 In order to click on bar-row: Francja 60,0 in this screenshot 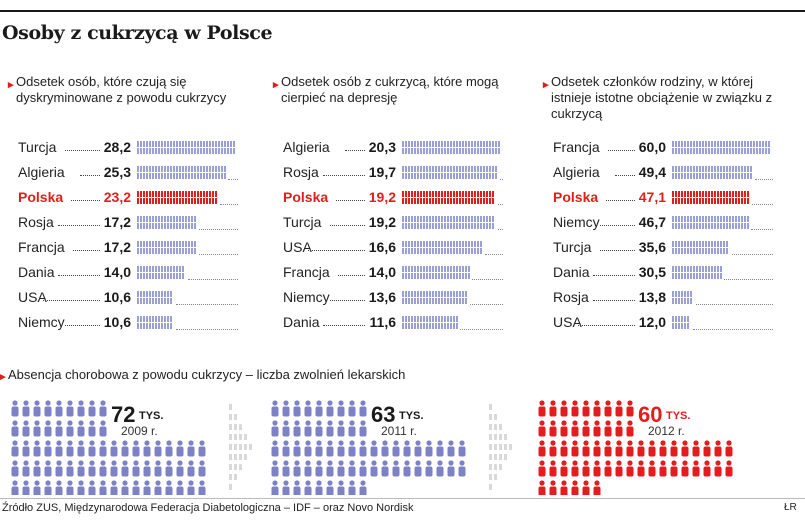, I will do `click(670, 148)`.